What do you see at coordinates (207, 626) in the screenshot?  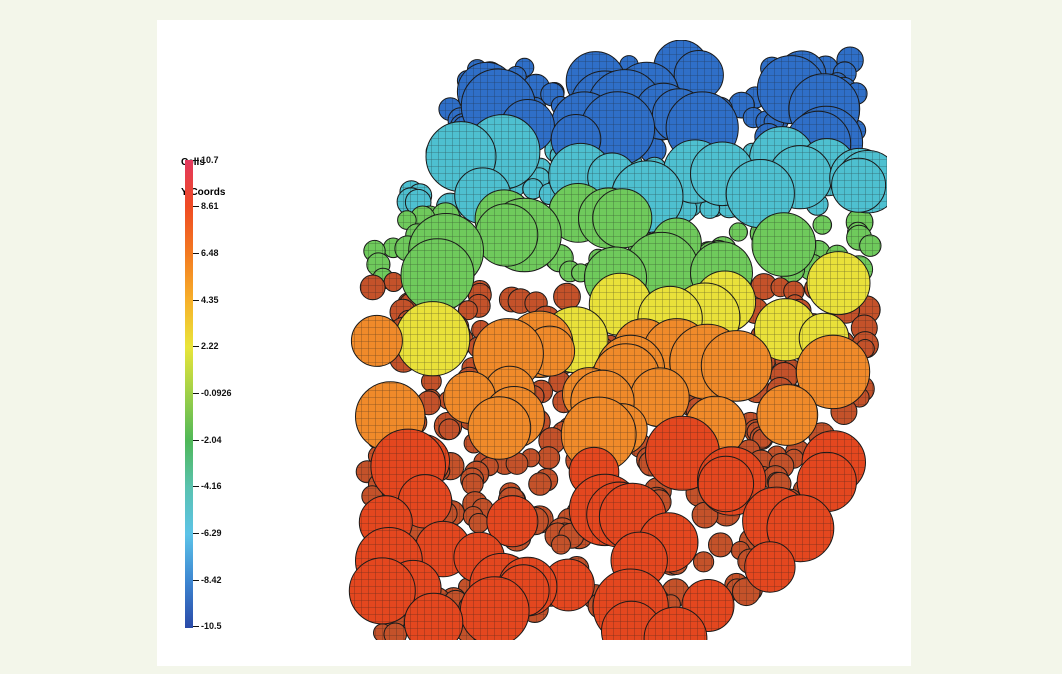 I see `legend-tick: -10.5` at bounding box center [207, 626].